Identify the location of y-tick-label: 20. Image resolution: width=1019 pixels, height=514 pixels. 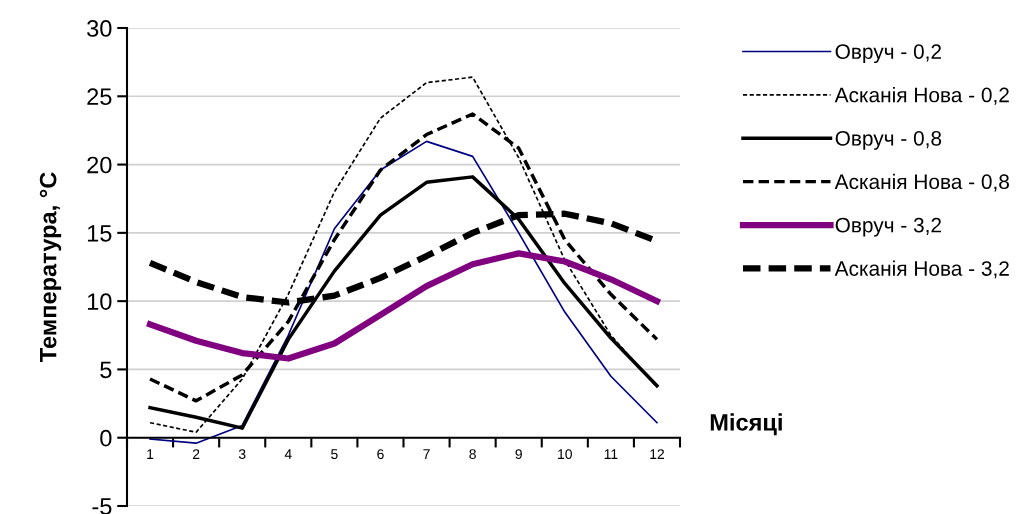
(99, 165).